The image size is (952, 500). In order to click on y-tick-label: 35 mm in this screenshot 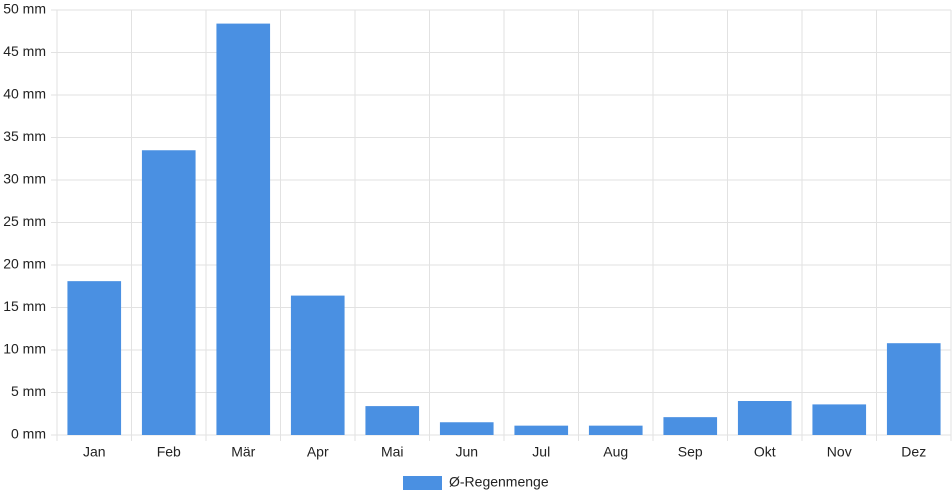, I will do `click(24, 136)`.